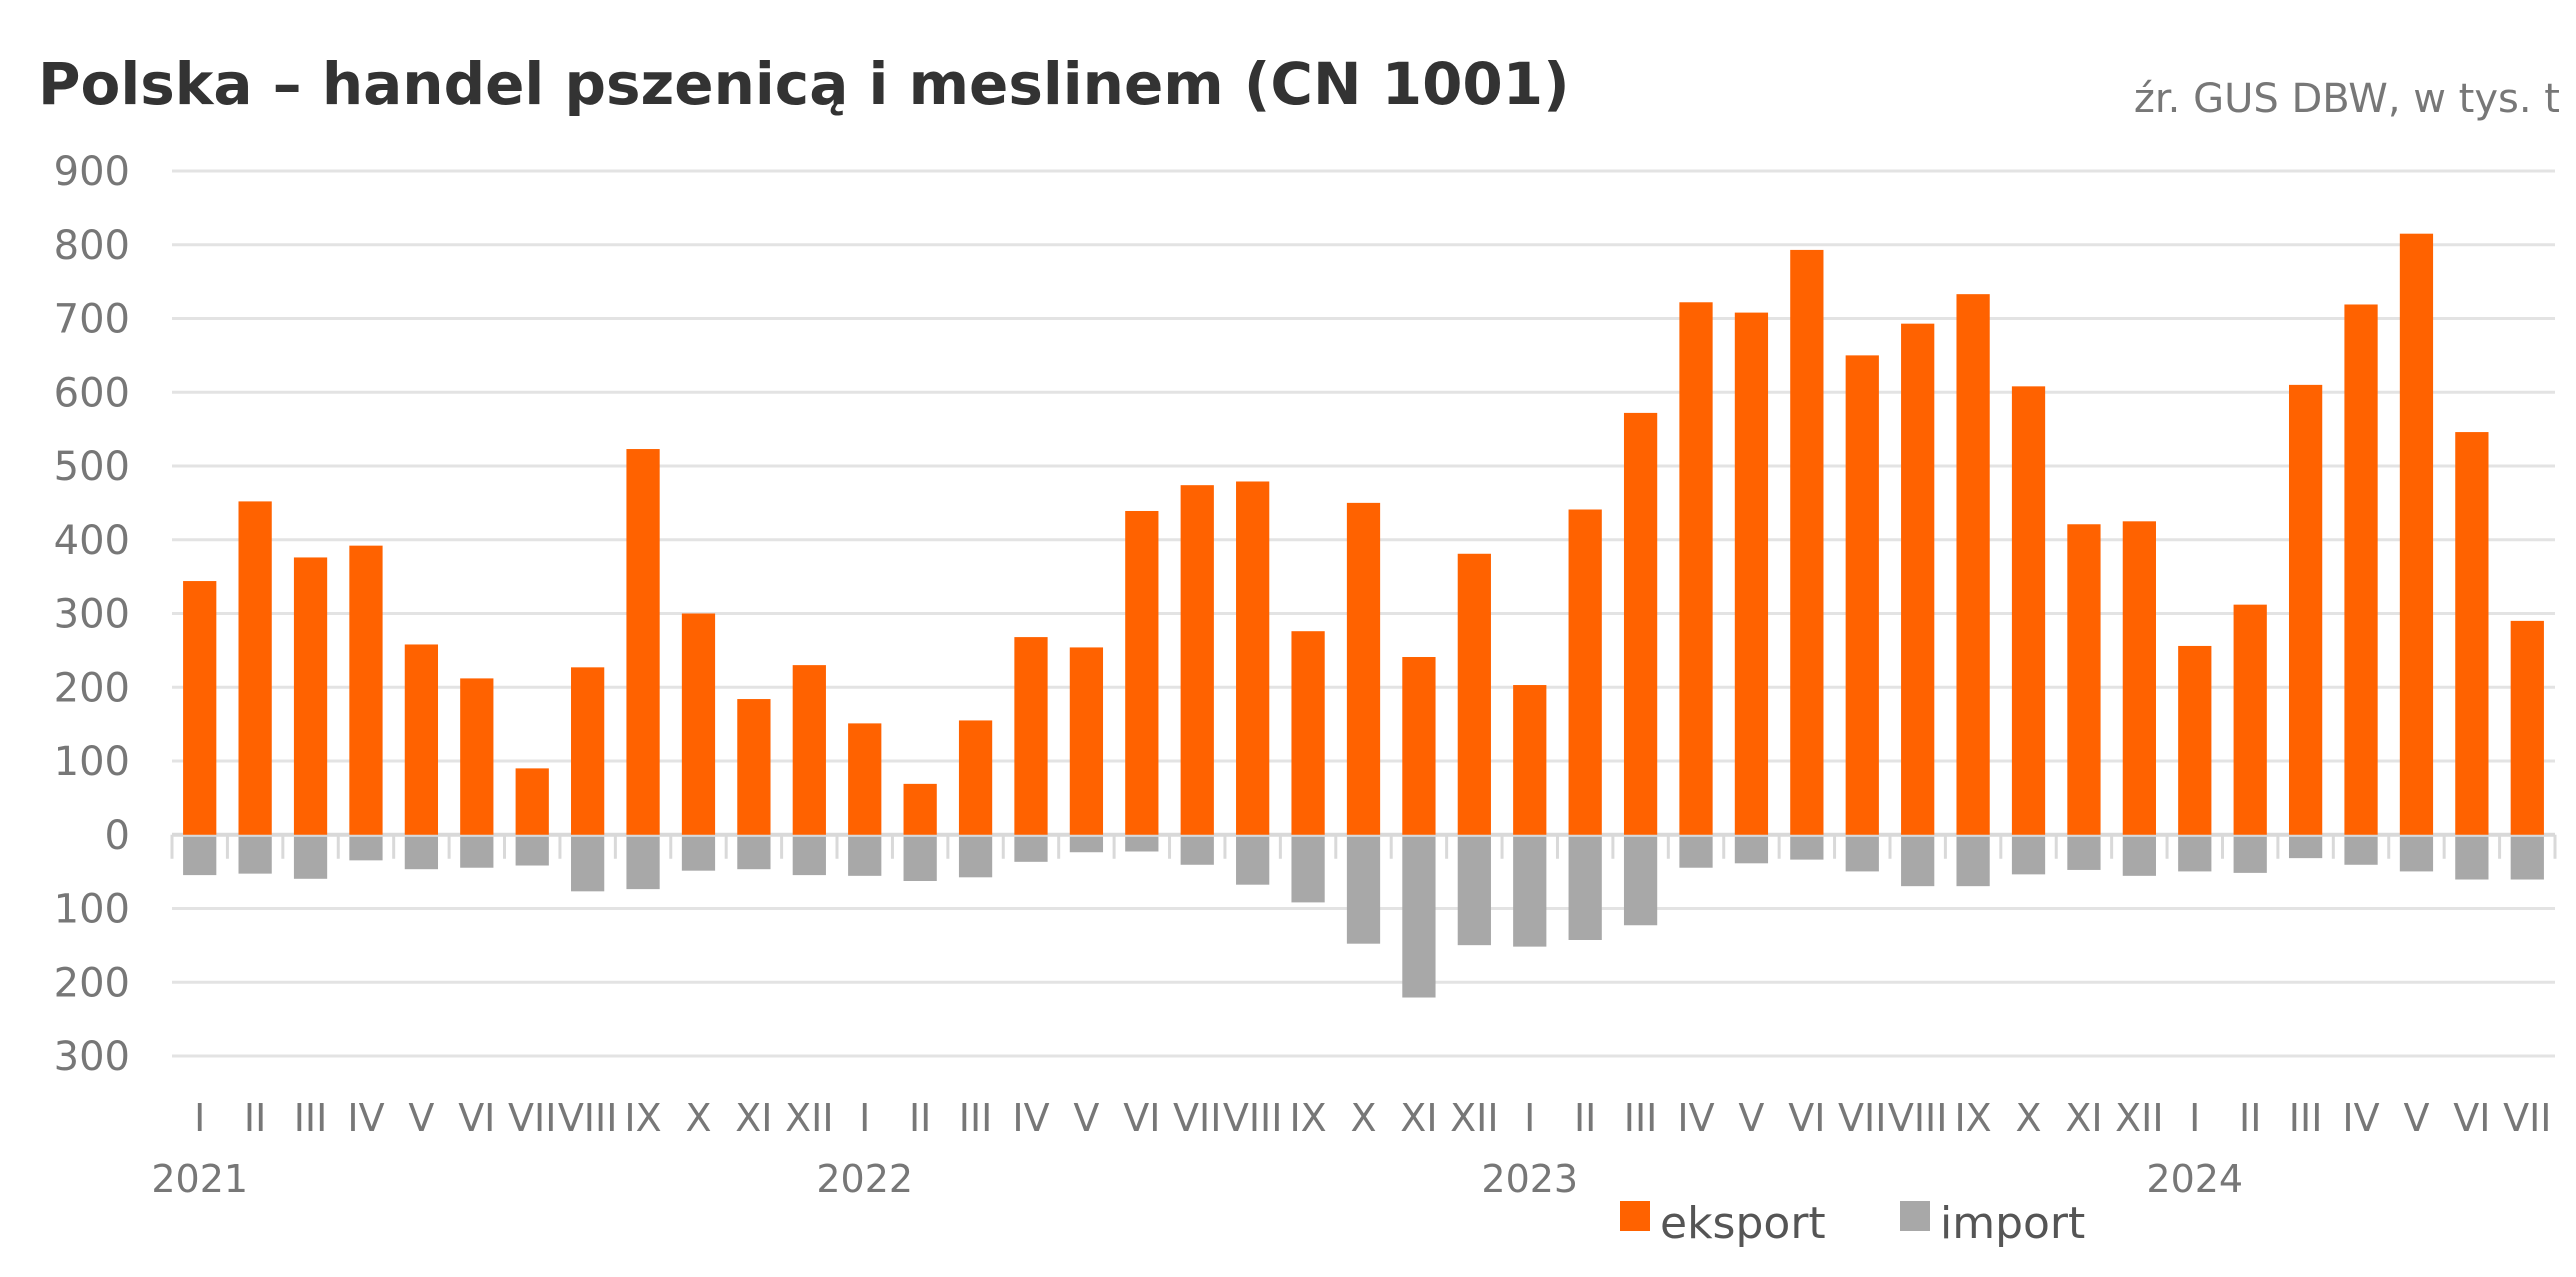 The width and height of the screenshot is (2576, 1277). Describe the element at coordinates (117, 836) in the screenshot. I see `y-tick-label: 0` at that location.